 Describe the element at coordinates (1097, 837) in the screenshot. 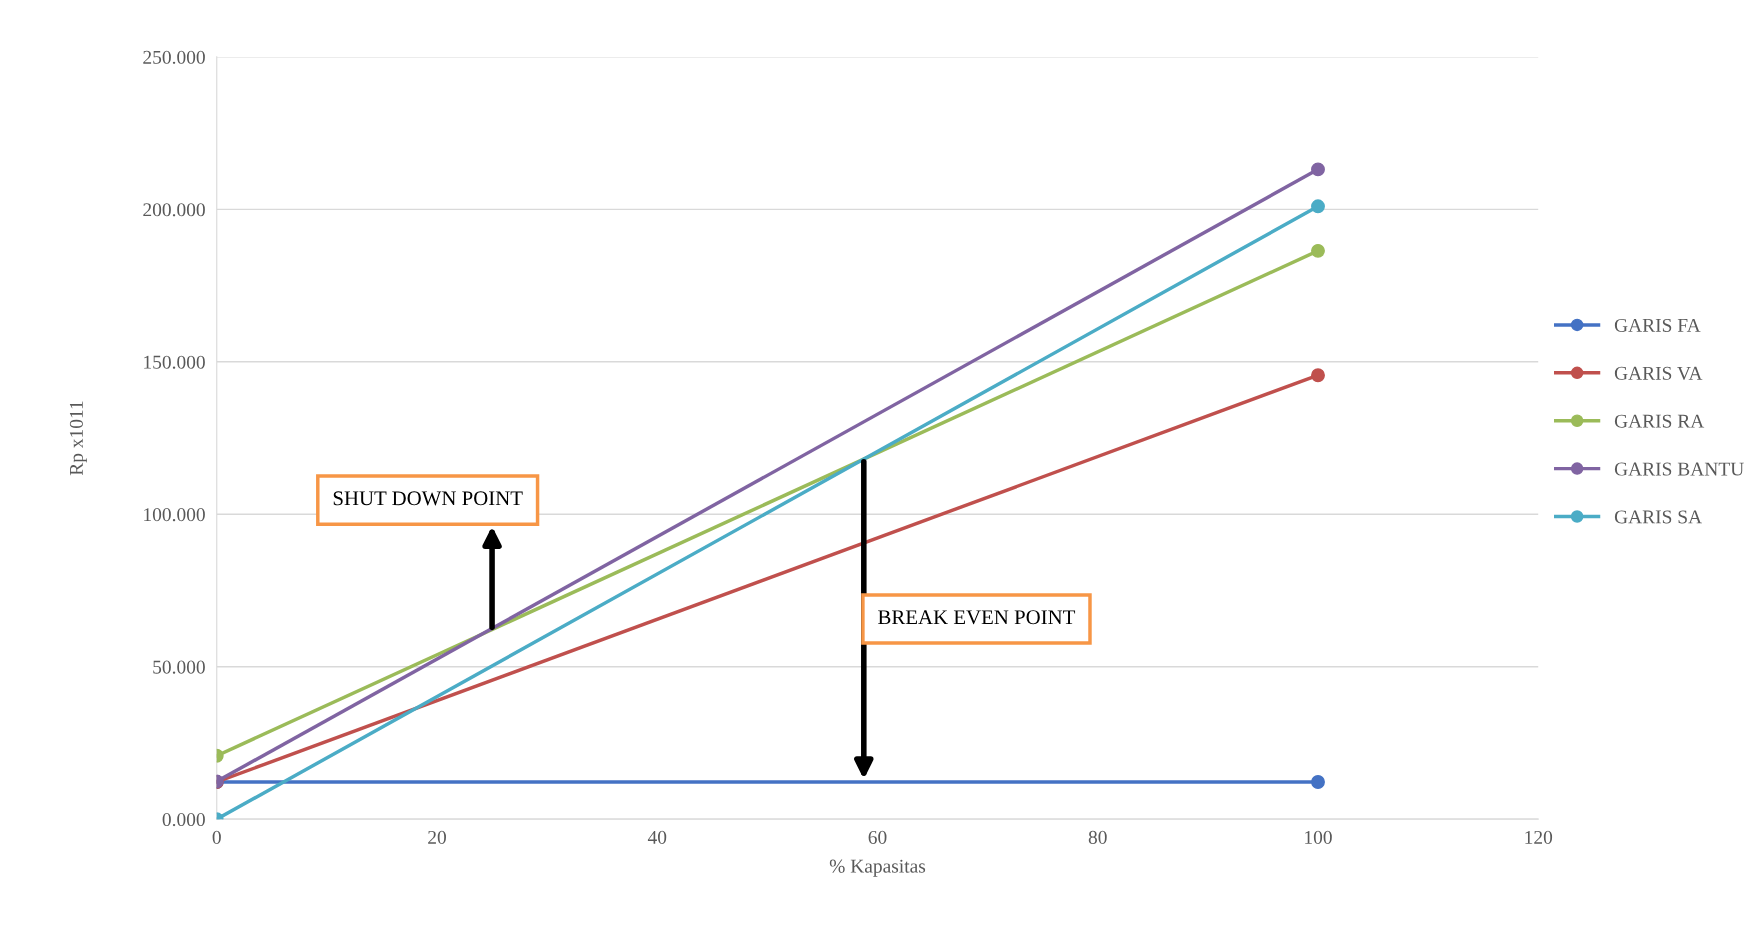

I see `x-tick-label: 80` at that location.